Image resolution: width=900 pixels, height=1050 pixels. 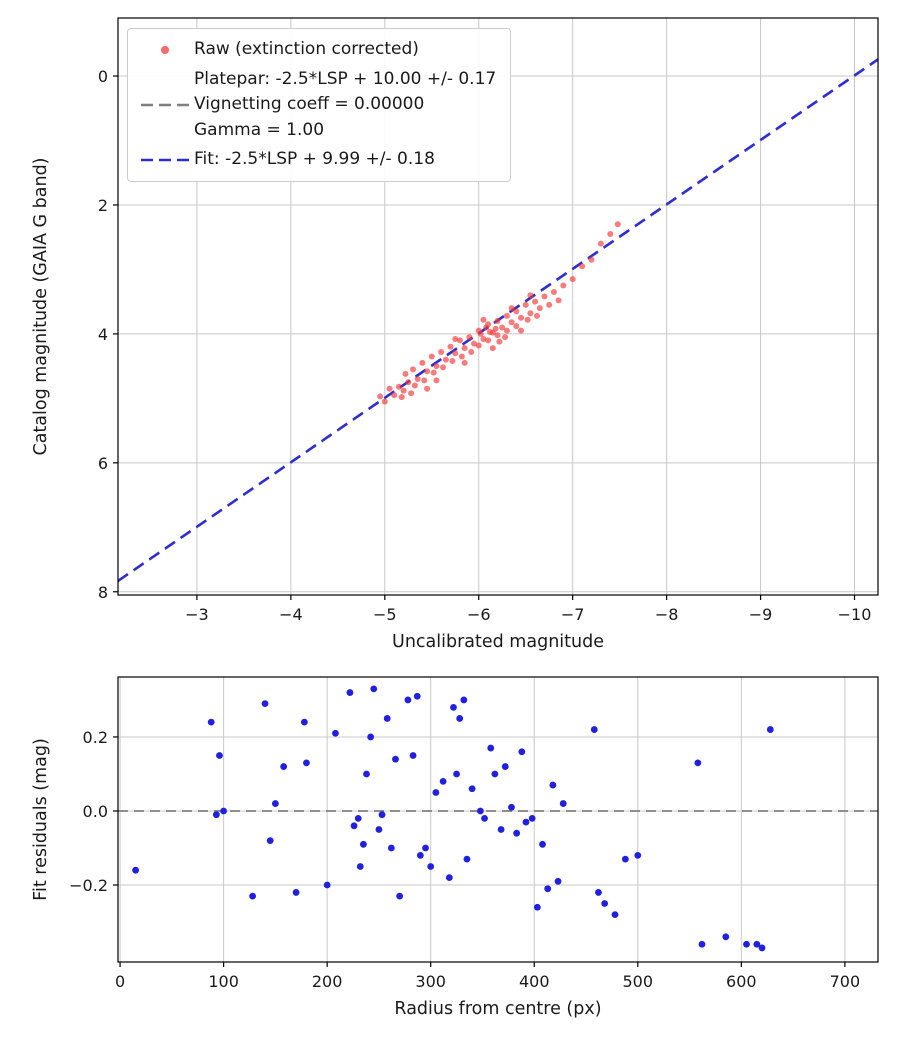 I want to click on y-tick-label: −0.2, so click(x=88, y=885).